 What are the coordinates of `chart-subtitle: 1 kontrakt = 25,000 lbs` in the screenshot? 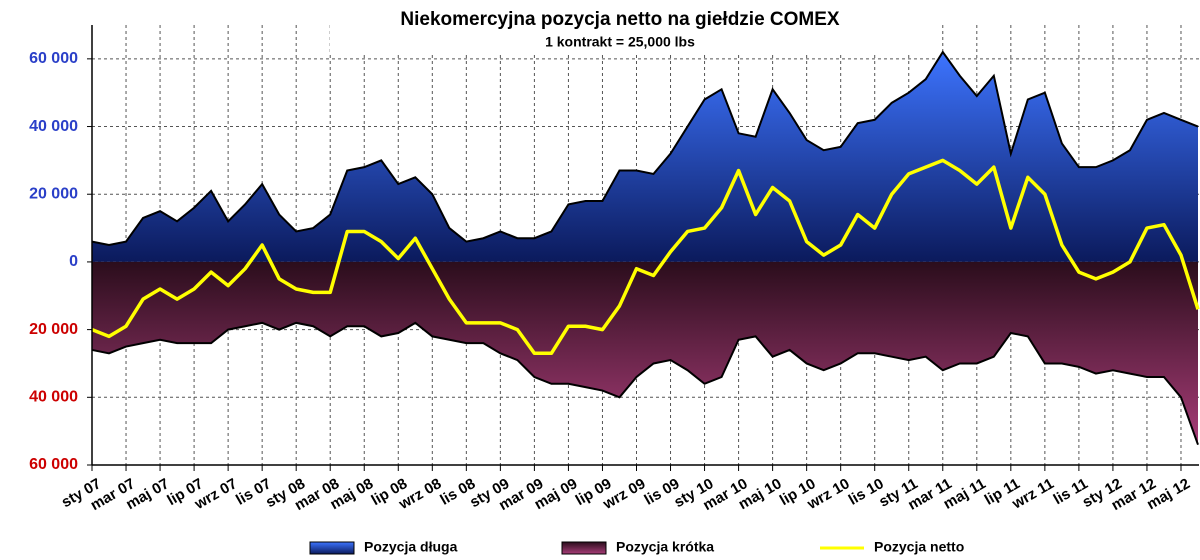 It's located at (620, 42).